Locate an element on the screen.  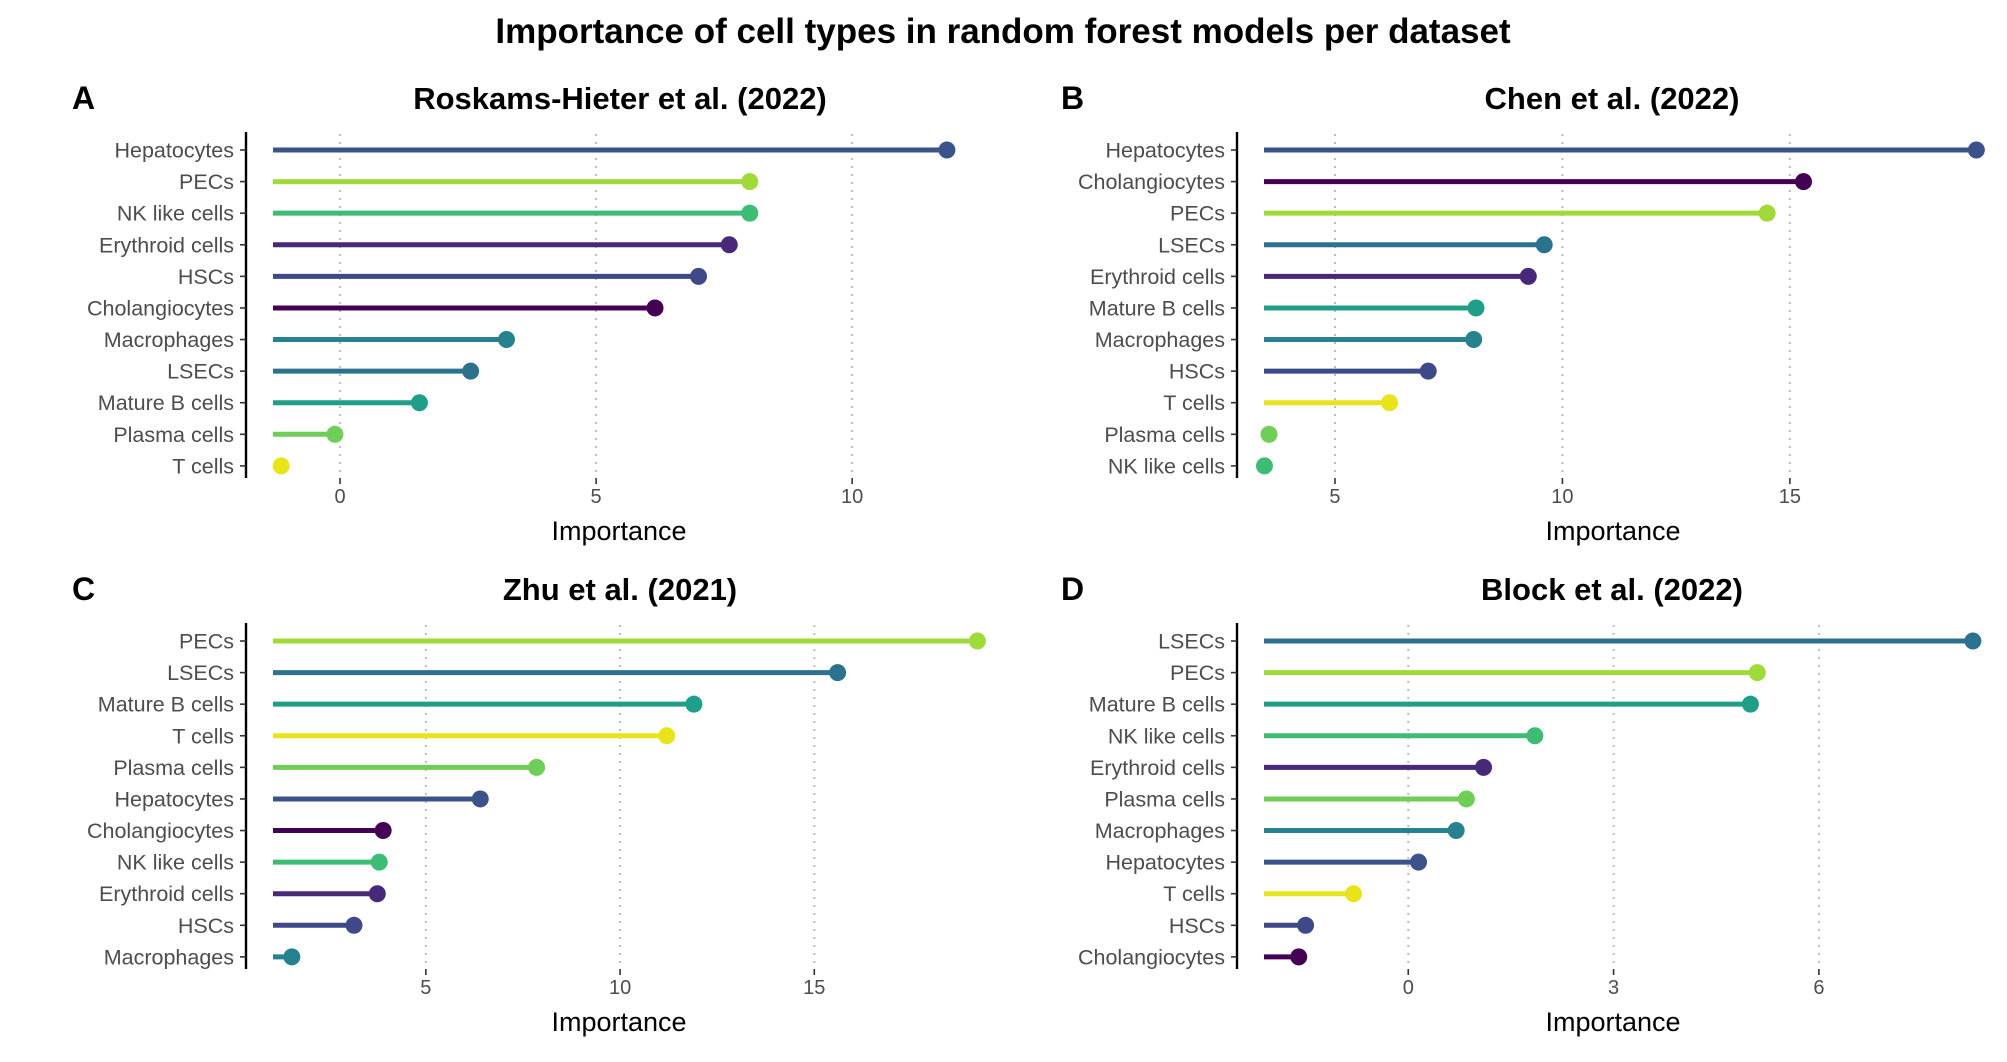
panel-title: Zhu et al. (2021) is located at coordinates (620, 589).